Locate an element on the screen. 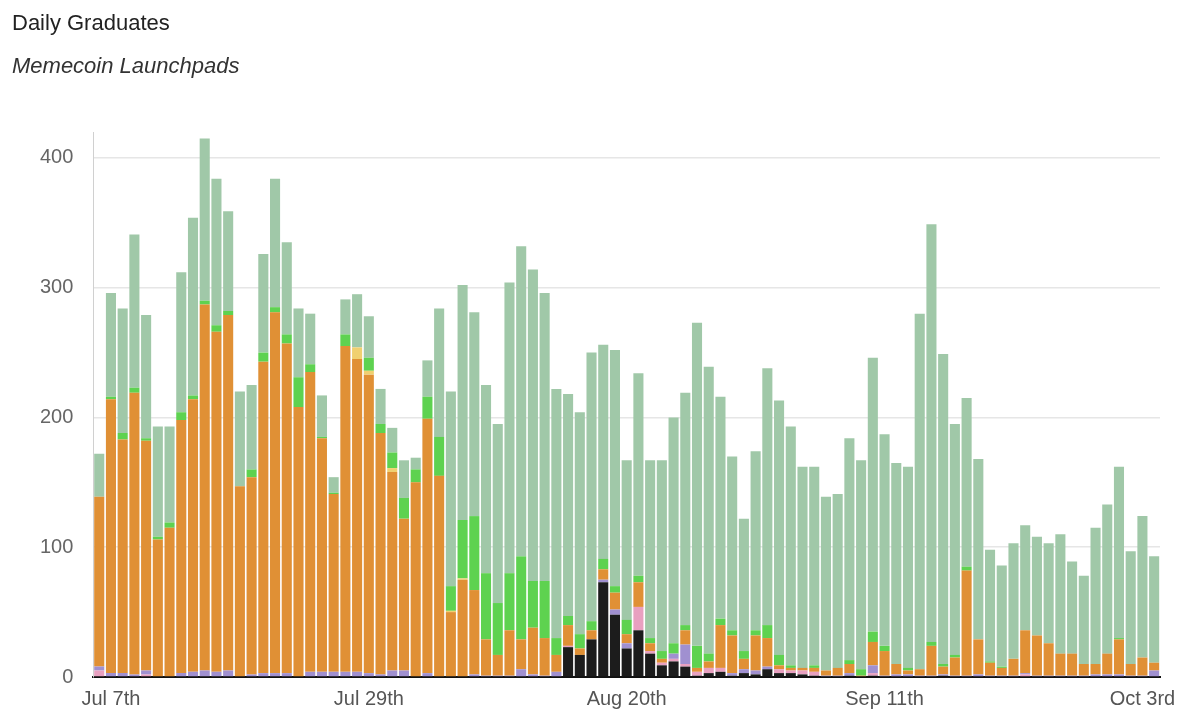 Image resolution: width=1190 pixels, height=726 pixels. y-tick-label: 200 is located at coordinates (56, 415).